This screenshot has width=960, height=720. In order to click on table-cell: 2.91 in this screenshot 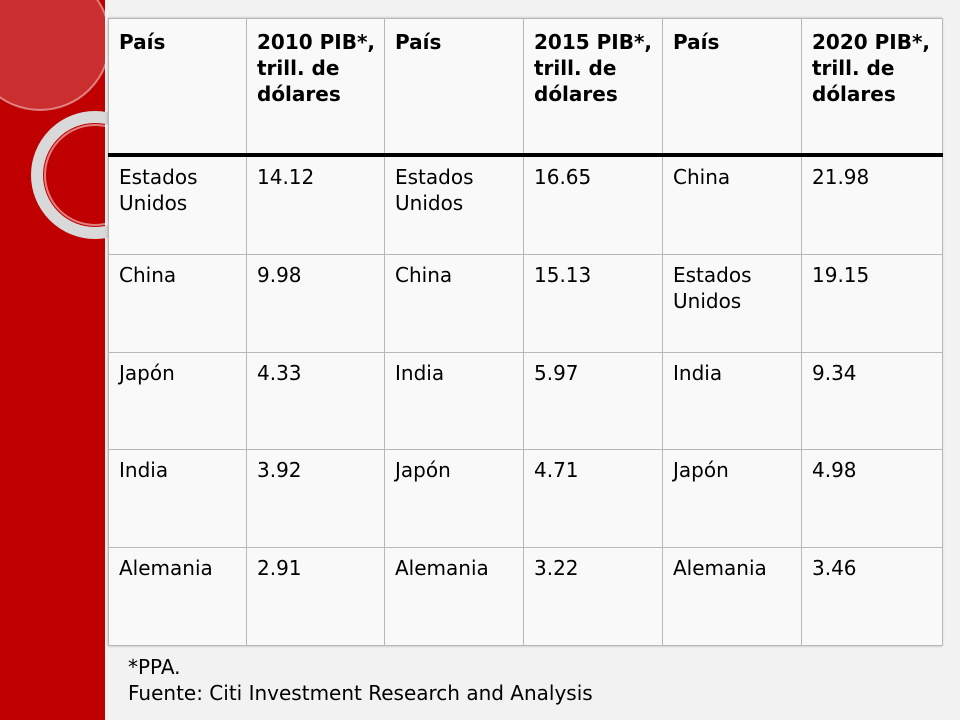, I will do `click(315, 596)`.